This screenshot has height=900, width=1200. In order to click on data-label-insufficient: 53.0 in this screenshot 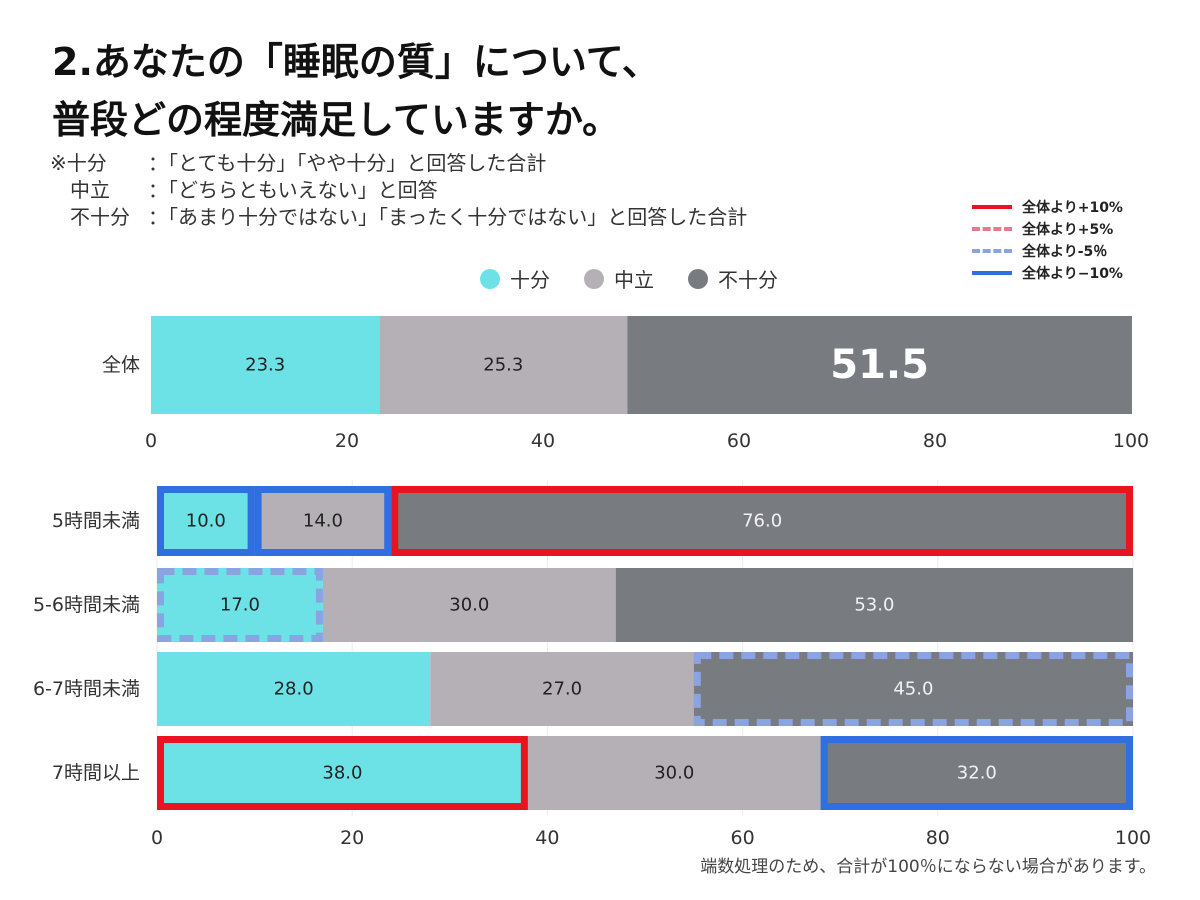, I will do `click(874, 605)`.